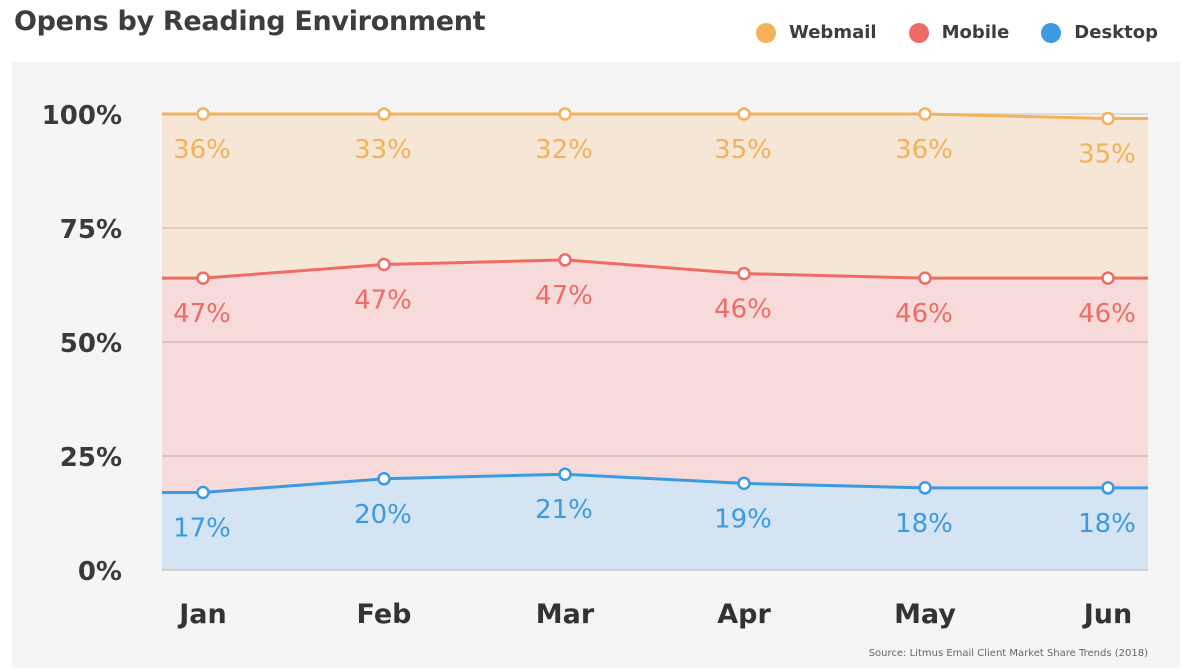 This screenshot has height=670, width=1184. I want to click on data-label-webmail: 32%, so click(564, 150).